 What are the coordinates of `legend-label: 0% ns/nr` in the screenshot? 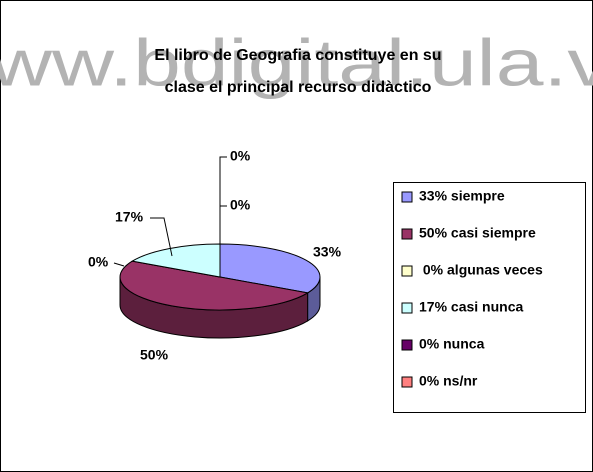 It's located at (448, 381).